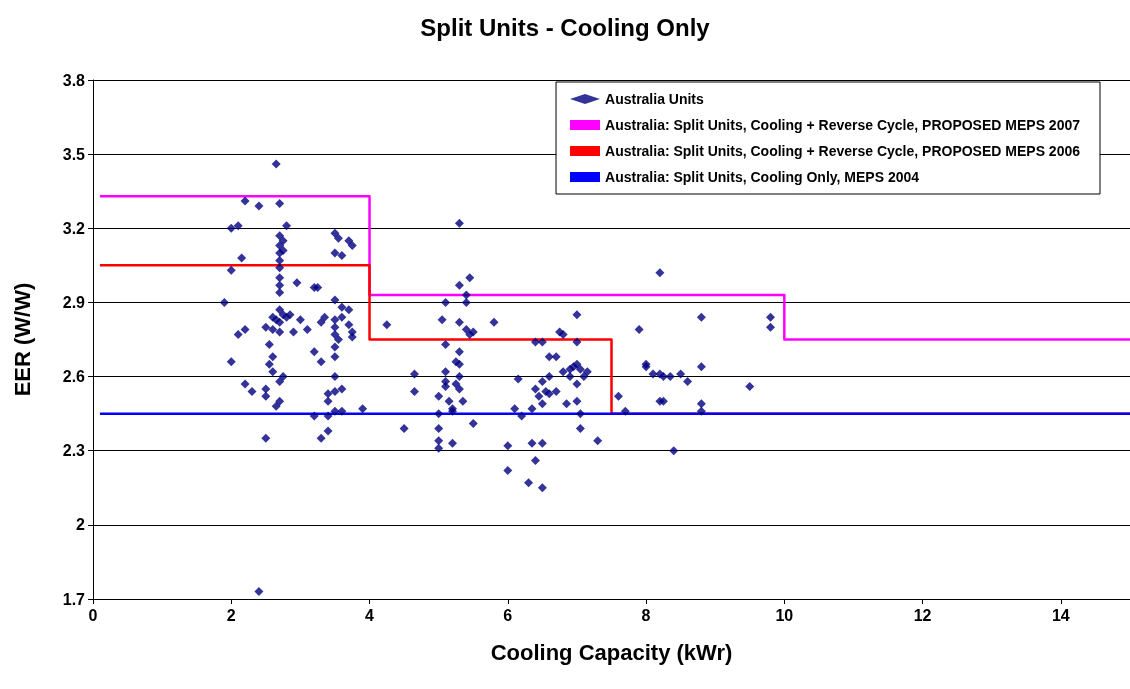 This screenshot has height=689, width=1130. I want to click on x-axis-title: Cooling Capacity (kWr), so click(611, 652).